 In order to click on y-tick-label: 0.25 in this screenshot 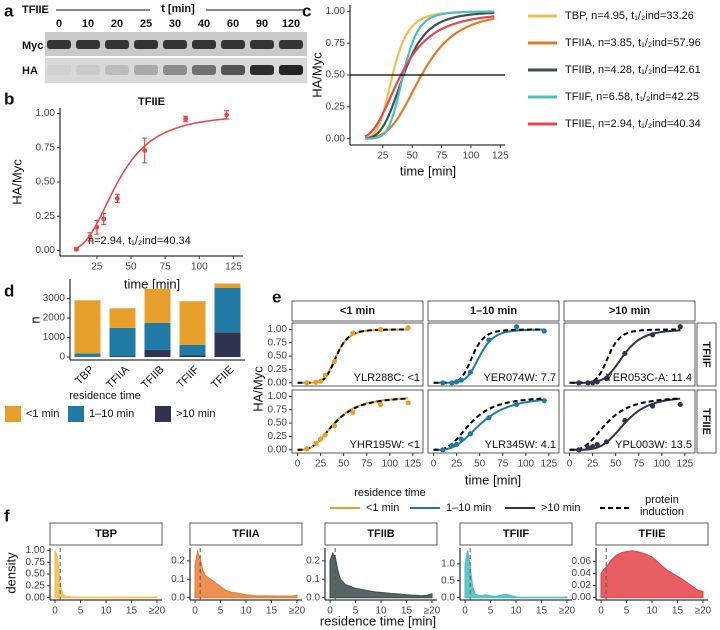, I will do `click(278, 436)`.